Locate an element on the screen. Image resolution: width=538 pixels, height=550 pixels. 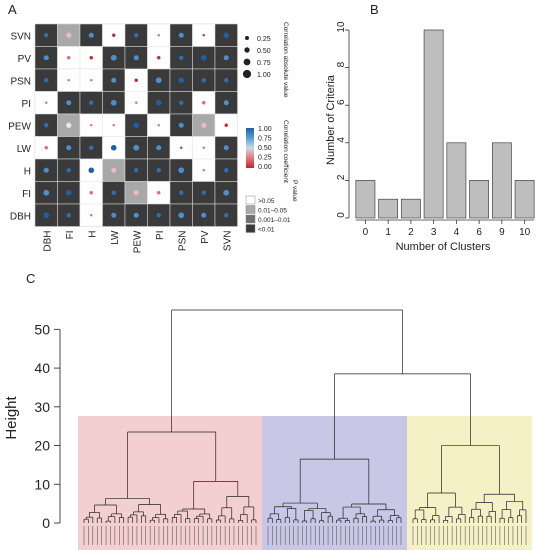
heatmap-dot-PEW-FI is located at coordinates (69, 125).